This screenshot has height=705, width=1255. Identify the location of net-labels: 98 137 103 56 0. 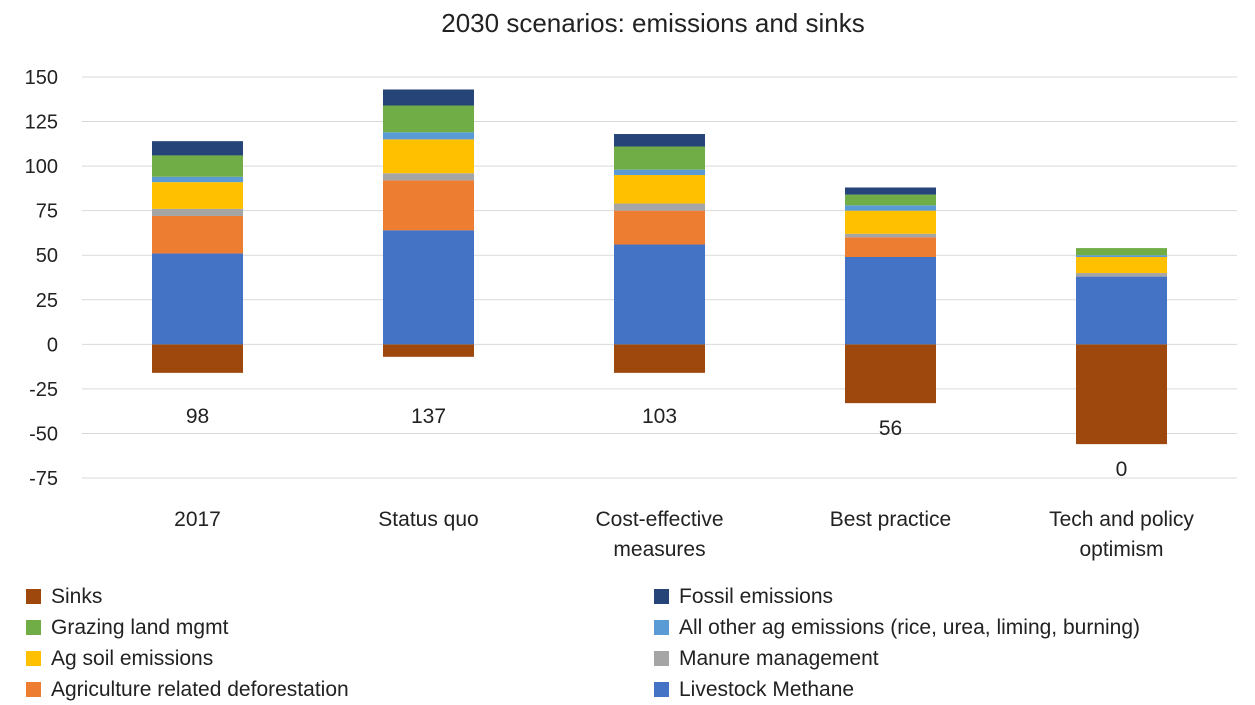
(657, 443).